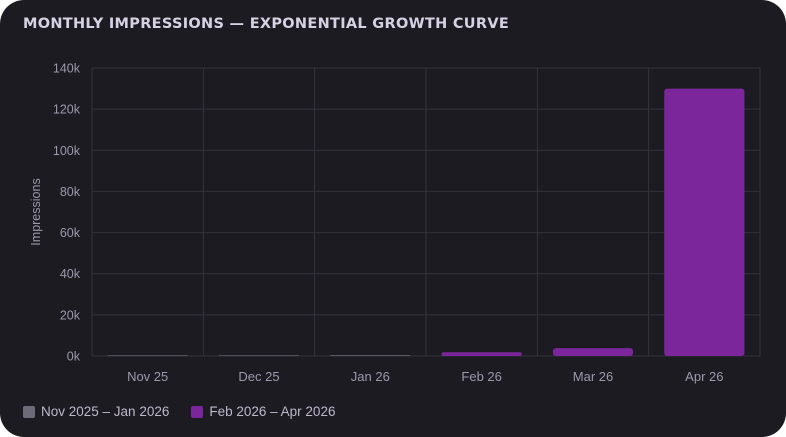 Image resolution: width=786 pixels, height=437 pixels. I want to click on legend-item-late: Feb 2026 – Apr 2026, so click(263, 411).